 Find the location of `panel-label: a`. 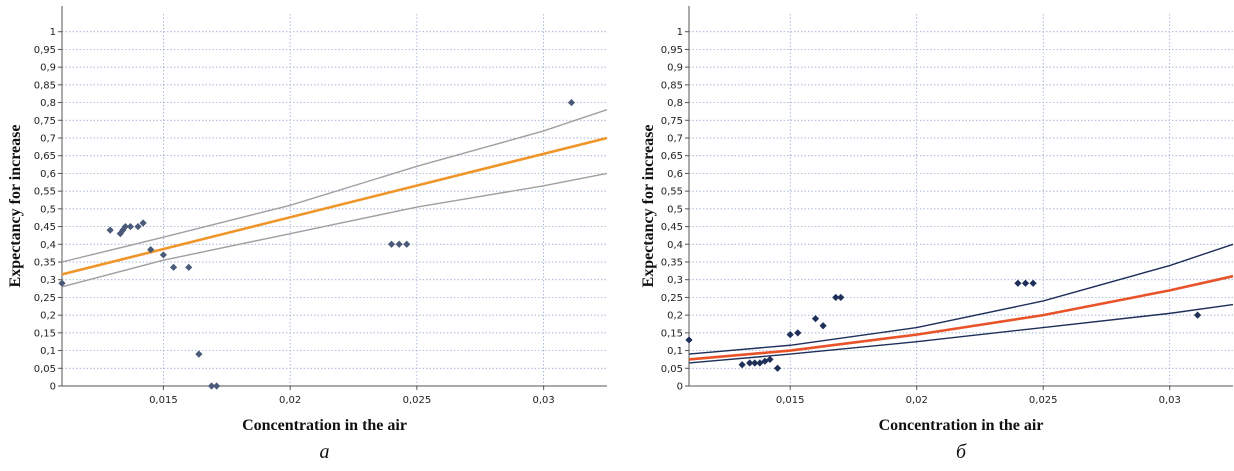

panel-label: a is located at coordinates (325, 452).